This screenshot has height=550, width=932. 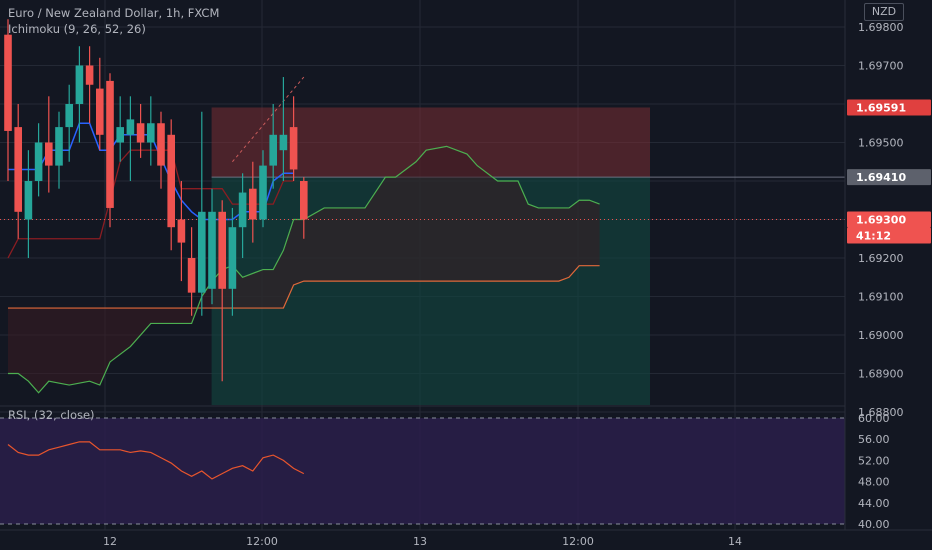 What do you see at coordinates (881, 27) in the screenshot?
I see `price-tick-label: 1.69800` at bounding box center [881, 27].